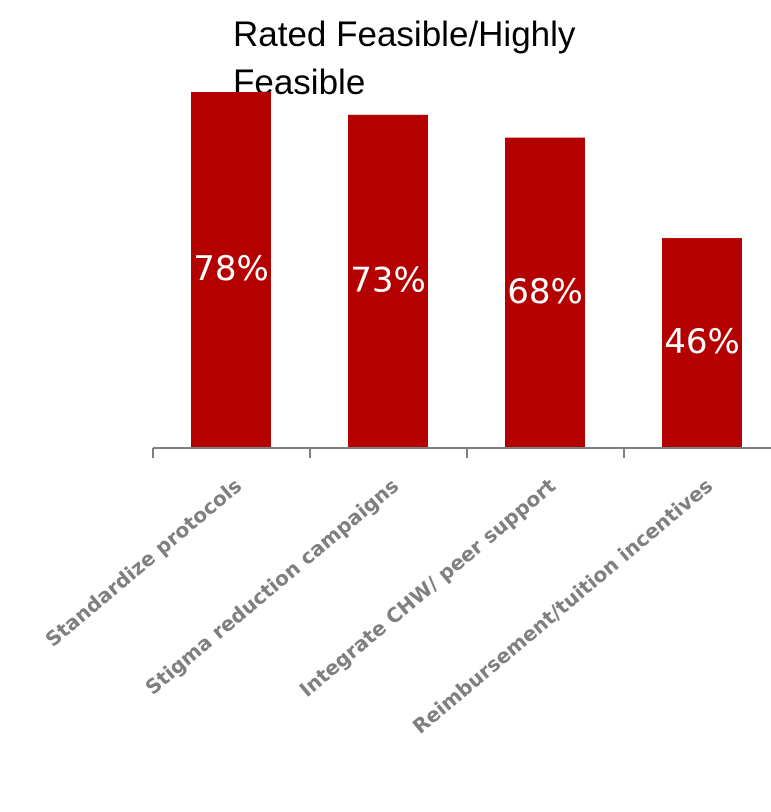 The height and width of the screenshot is (812, 771). I want to click on x-tick-label-2: Stigma reduction campaigns, so click(271, 586).